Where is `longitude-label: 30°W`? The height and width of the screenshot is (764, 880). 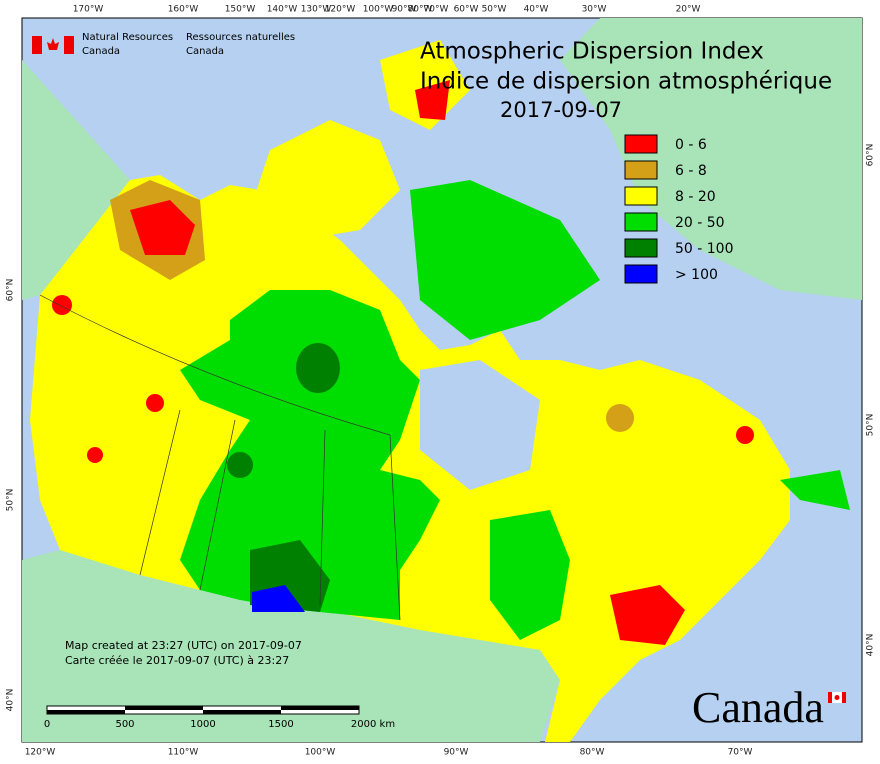
longitude-label: 30°W is located at coordinates (594, 10).